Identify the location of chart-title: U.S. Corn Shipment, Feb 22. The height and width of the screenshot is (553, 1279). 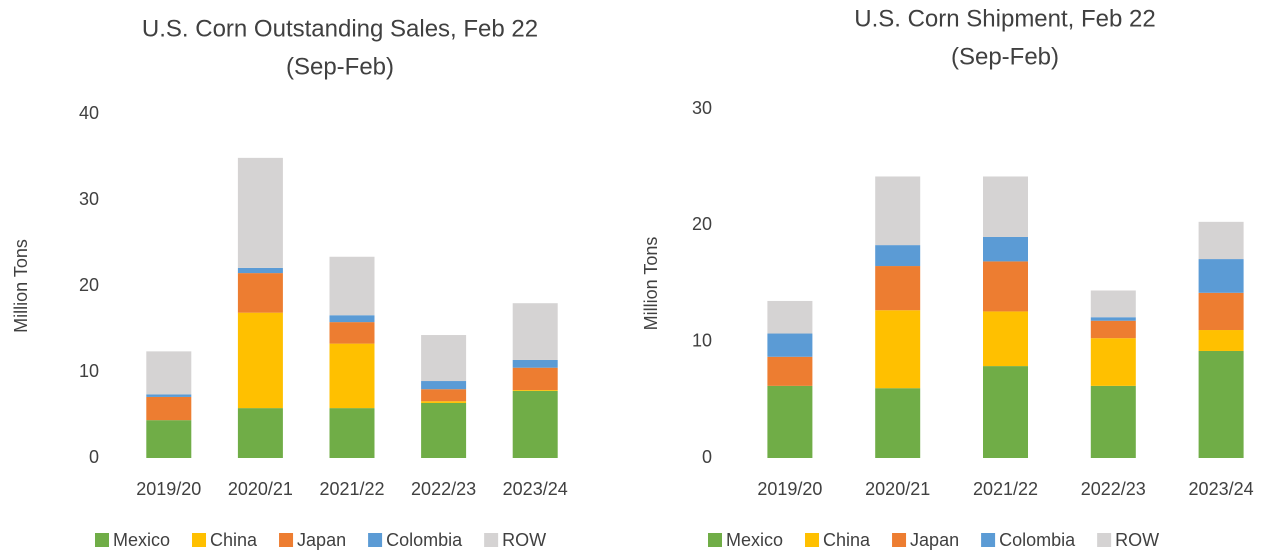
(1004, 18).